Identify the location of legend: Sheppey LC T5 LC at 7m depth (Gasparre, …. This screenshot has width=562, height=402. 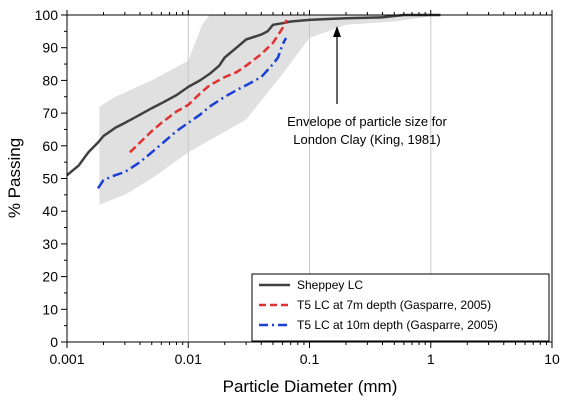
(400, 307).